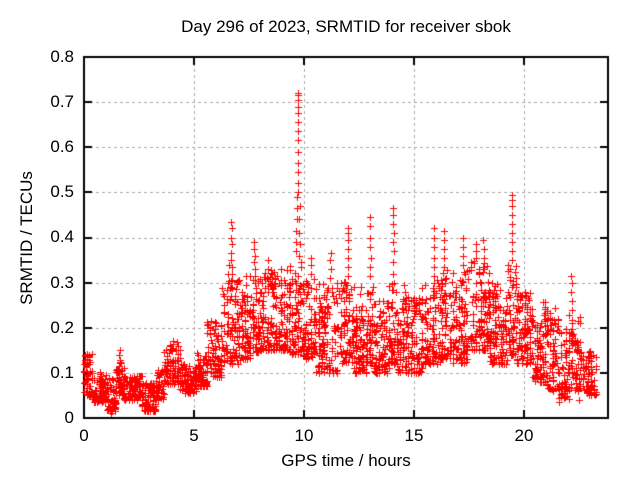 This screenshot has height=480, width=640. What do you see at coordinates (194, 435) in the screenshot?
I see `x-tick-label-5: 5` at bounding box center [194, 435].